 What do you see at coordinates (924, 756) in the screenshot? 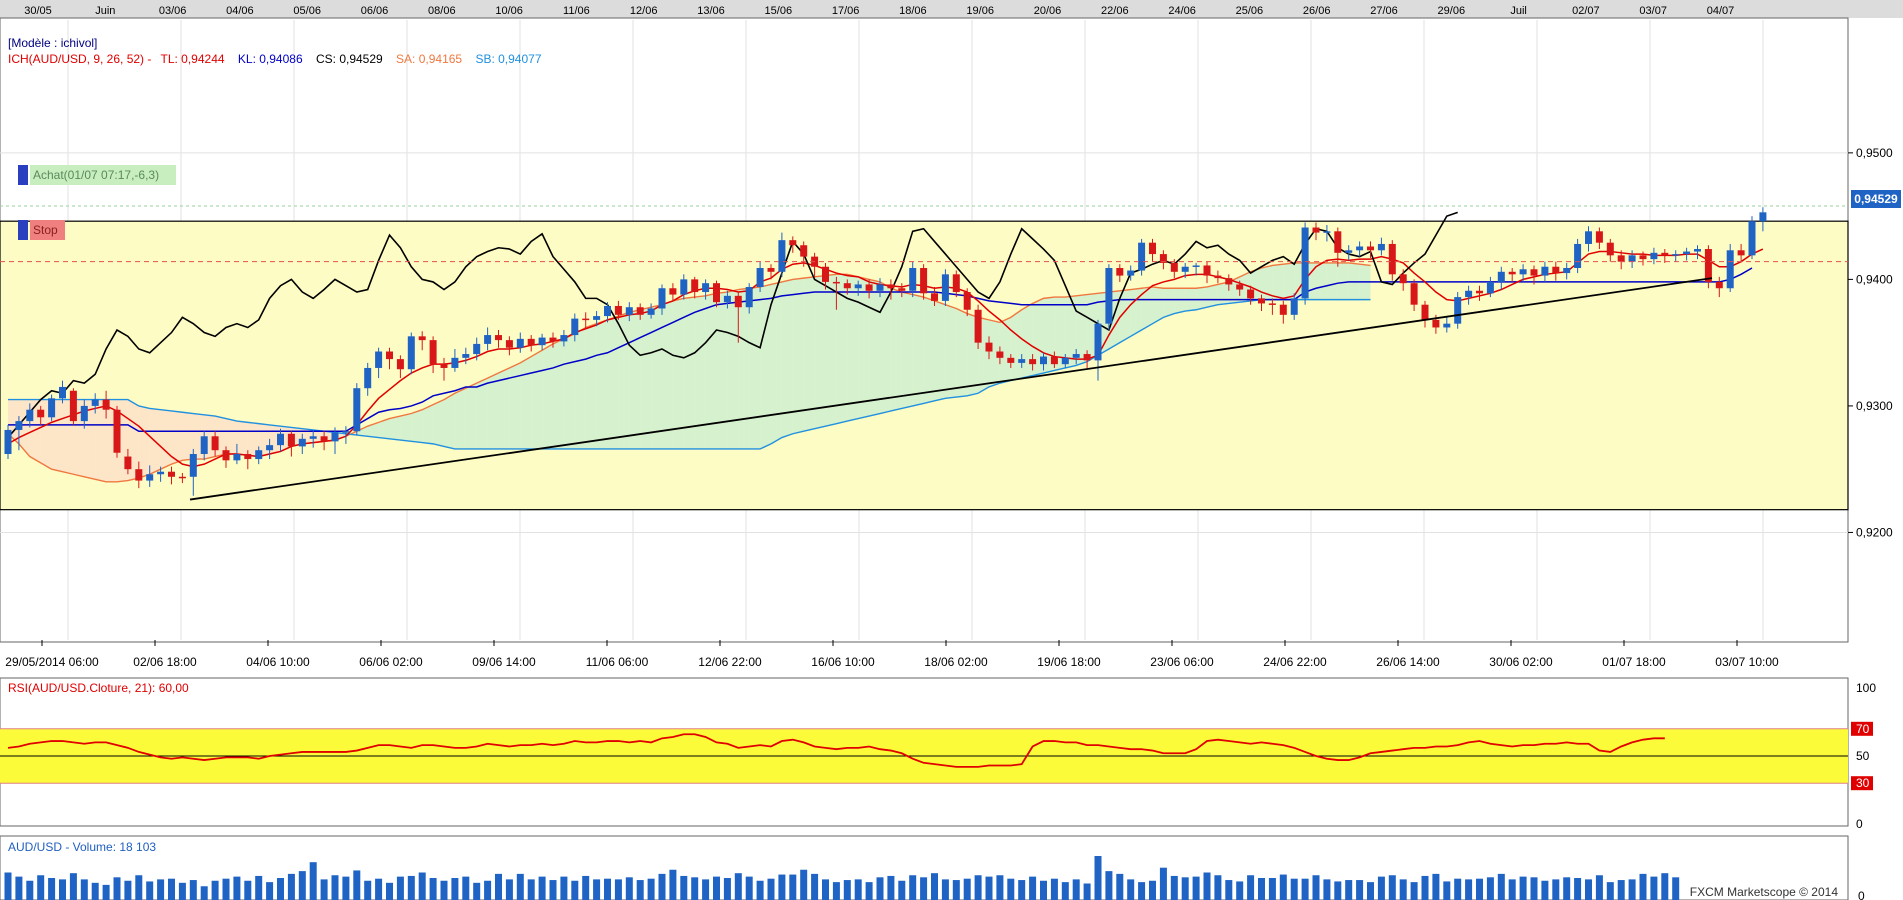
I see `rsi-levels` at bounding box center [924, 756].